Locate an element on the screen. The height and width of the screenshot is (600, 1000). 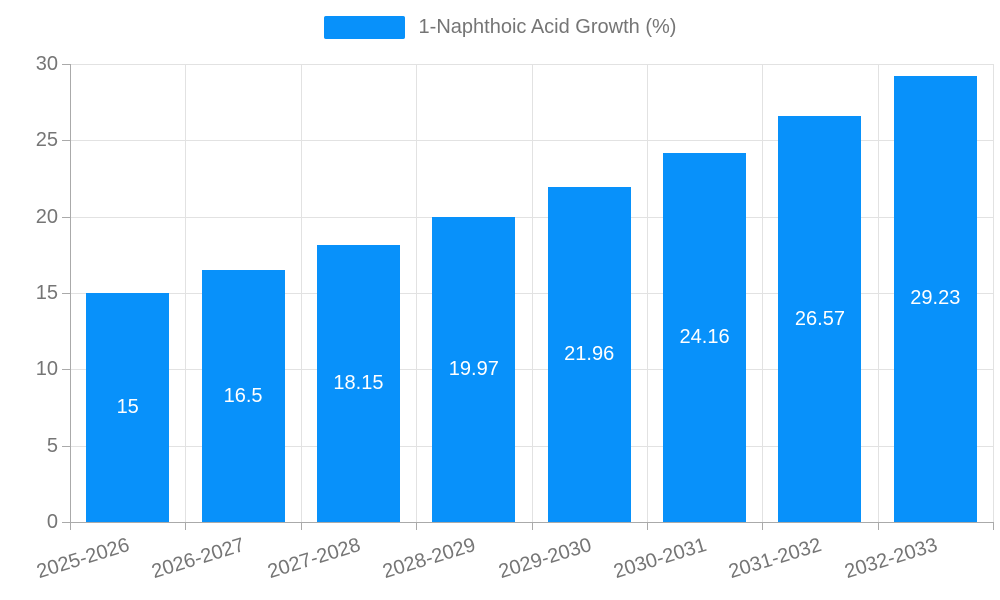
legend-item: 1-Naphthoic Acid Growth (%) is located at coordinates (500, 27).